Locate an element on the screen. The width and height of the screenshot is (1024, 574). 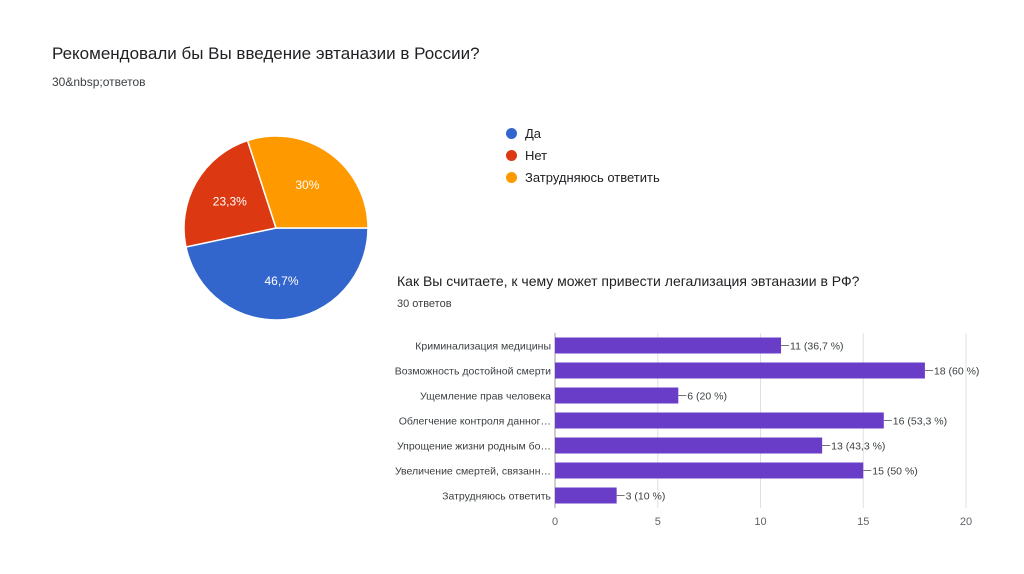
category-label: Возможность достойной смерти is located at coordinates (473, 372).